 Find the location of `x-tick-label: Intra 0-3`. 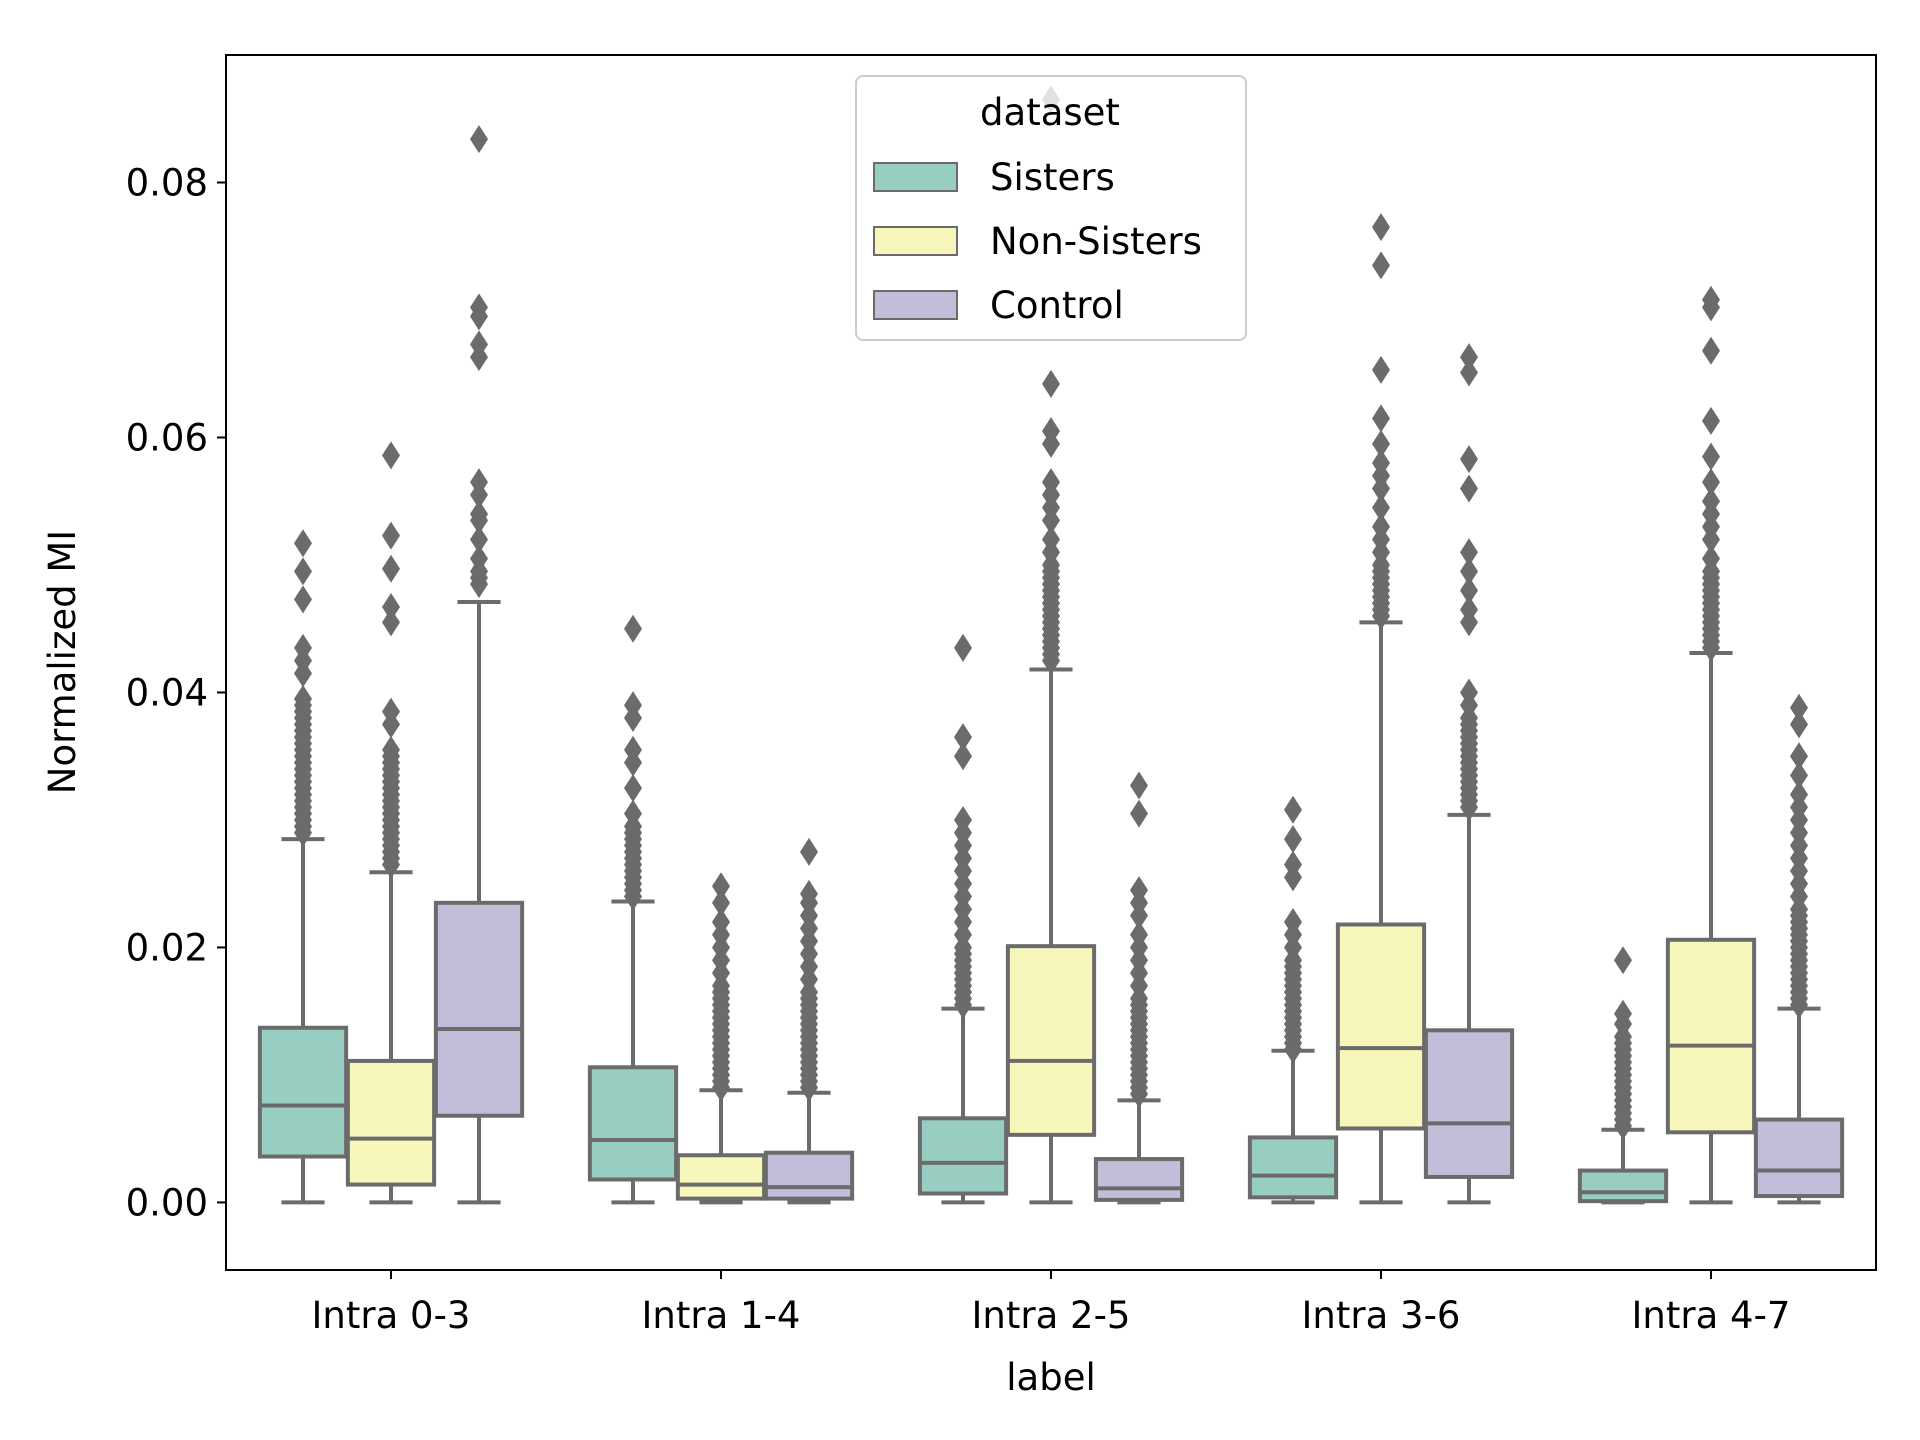

x-tick-label: Intra 0-3 is located at coordinates (391, 1315).